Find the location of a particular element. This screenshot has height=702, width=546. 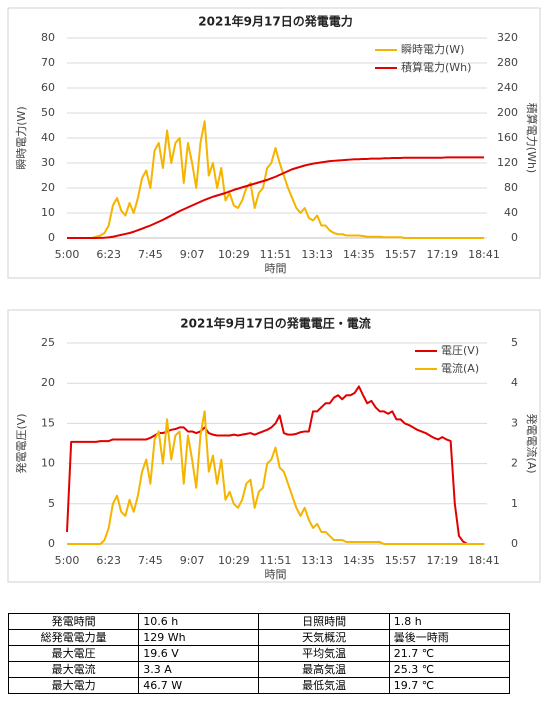

table-label: 発電時間 is located at coordinates (73, 621).